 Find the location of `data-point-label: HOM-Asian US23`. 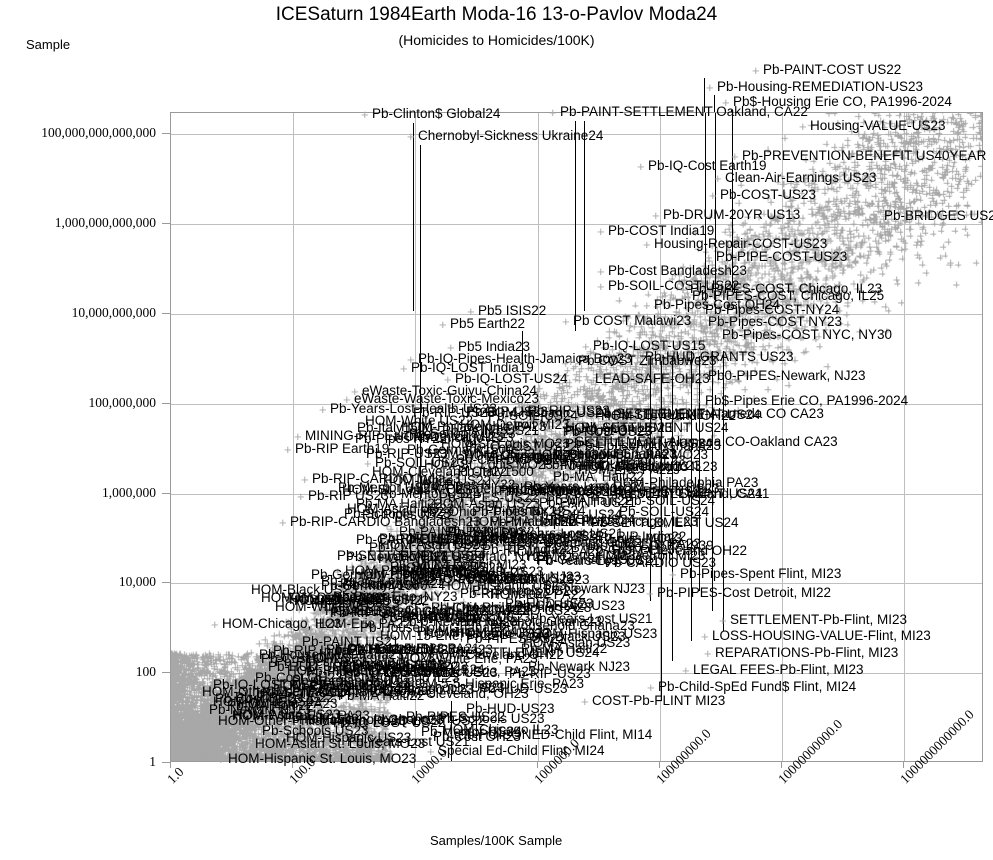

data-point-label: HOM-Asian US23 is located at coordinates (487, 503).